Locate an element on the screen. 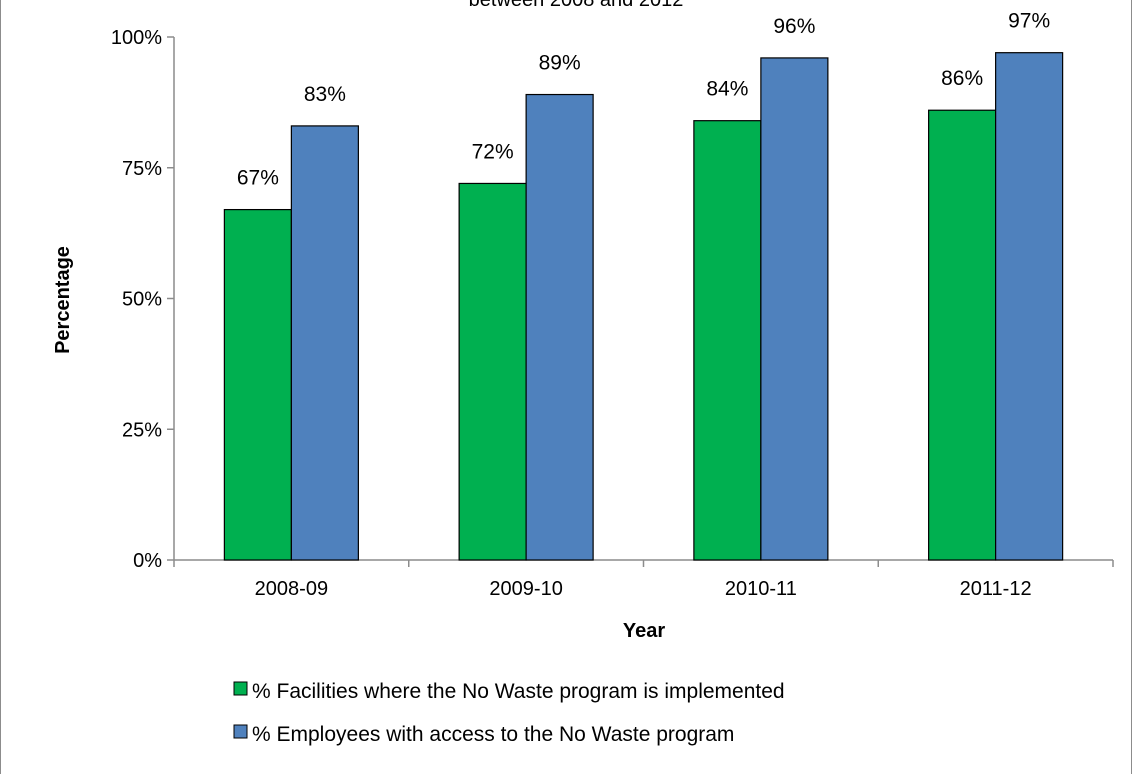 Image resolution: width=1132 pixels, height=774 pixels. data-label: 72% is located at coordinates (493, 151).